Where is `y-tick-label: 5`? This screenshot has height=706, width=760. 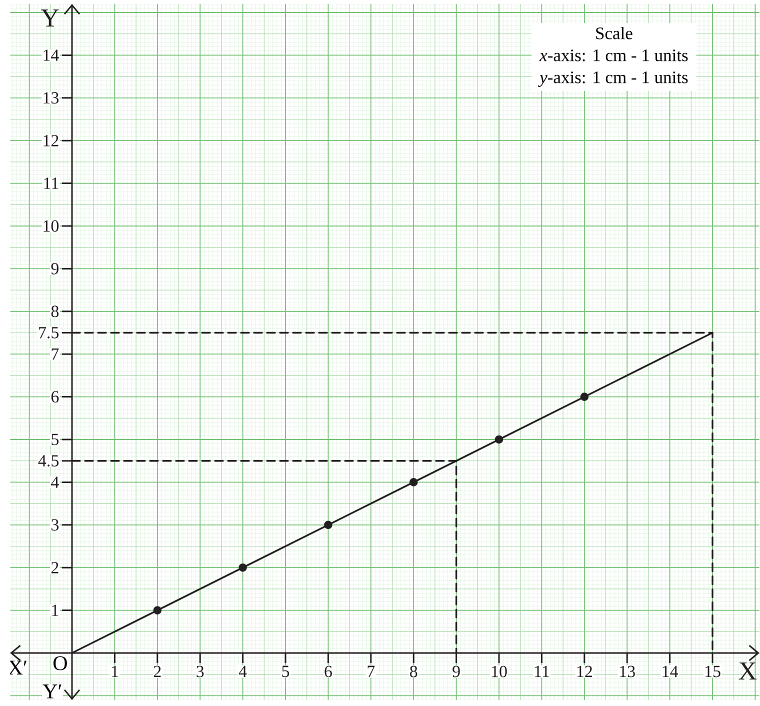 y-tick-label: 5 is located at coordinates (55, 440).